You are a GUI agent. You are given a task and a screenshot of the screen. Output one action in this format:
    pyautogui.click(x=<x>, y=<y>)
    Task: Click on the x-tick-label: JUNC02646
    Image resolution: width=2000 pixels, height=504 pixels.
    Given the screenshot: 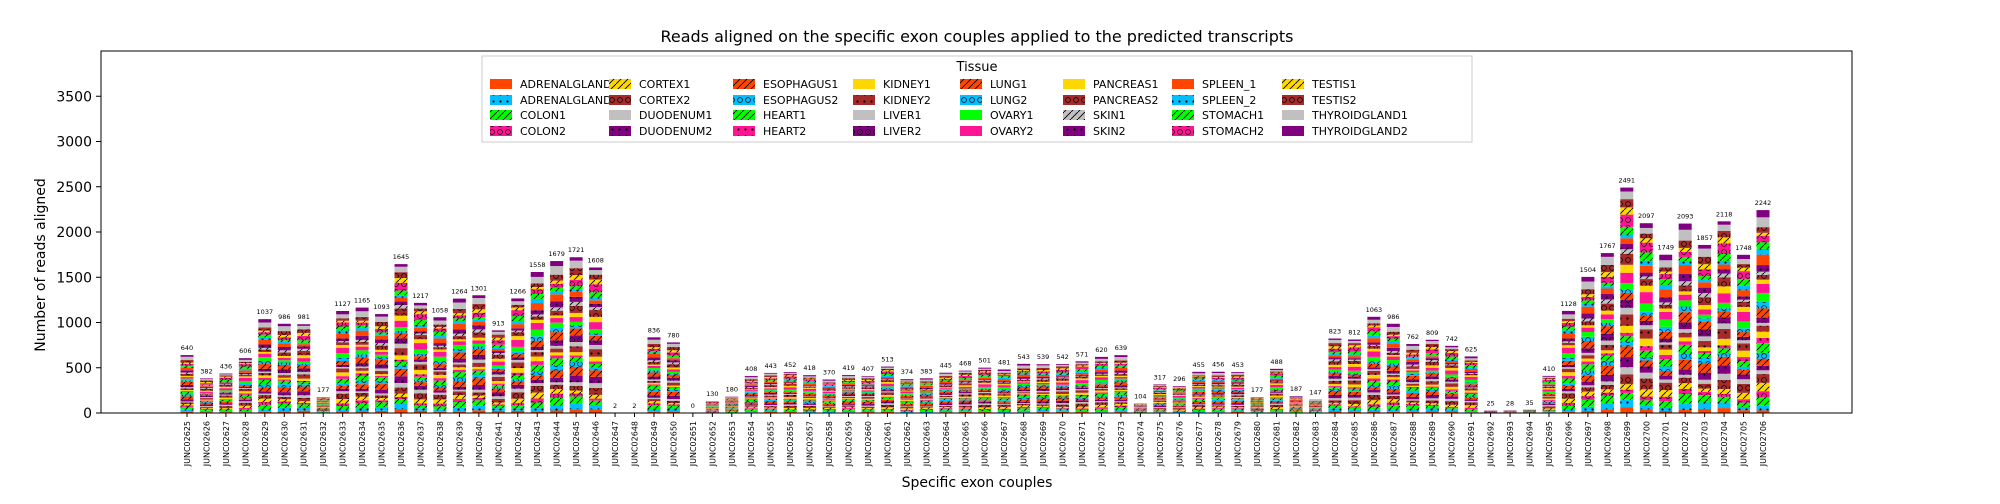 What is the action you would take?
    pyautogui.click(x=596, y=444)
    